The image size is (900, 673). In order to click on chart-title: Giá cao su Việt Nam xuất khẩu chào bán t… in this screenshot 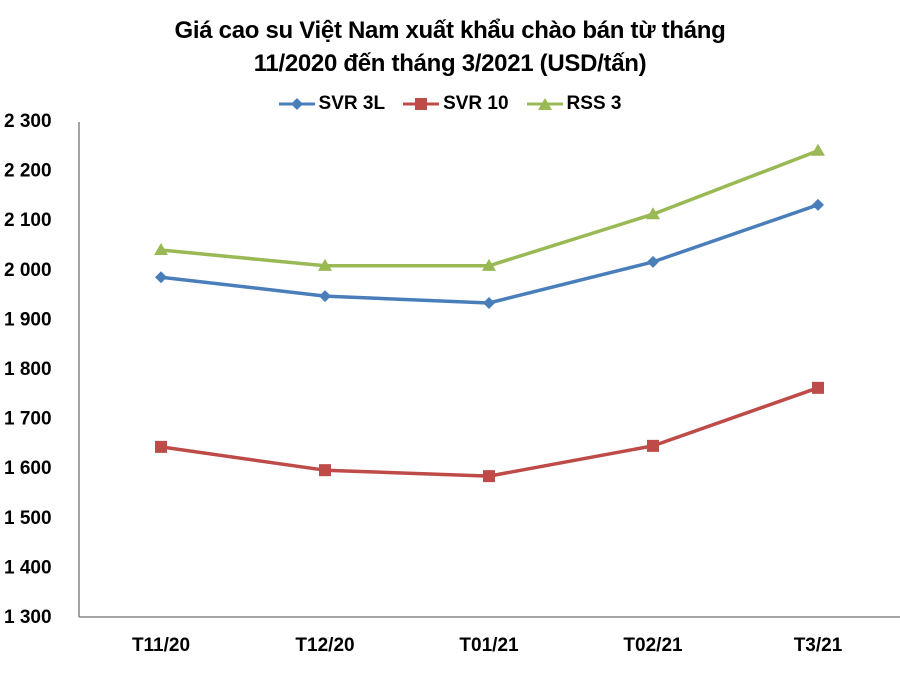, I will do `click(450, 47)`.